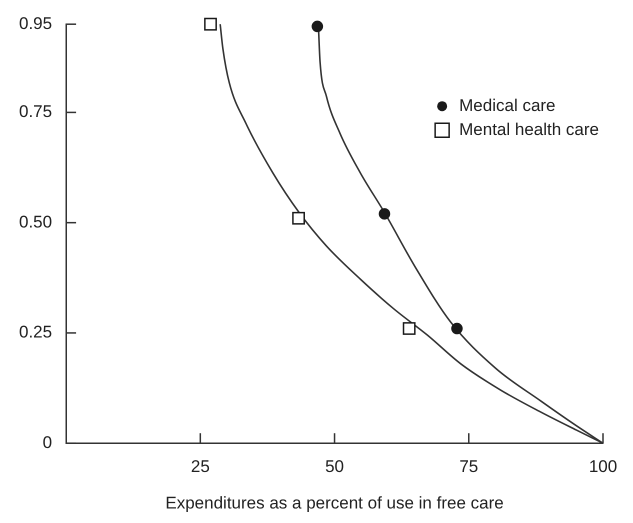 Image resolution: width=633 pixels, height=523 pixels. Describe the element at coordinates (334, 502) in the screenshot. I see `x-axis-title: Expenditures as a percent of use in free care` at that location.